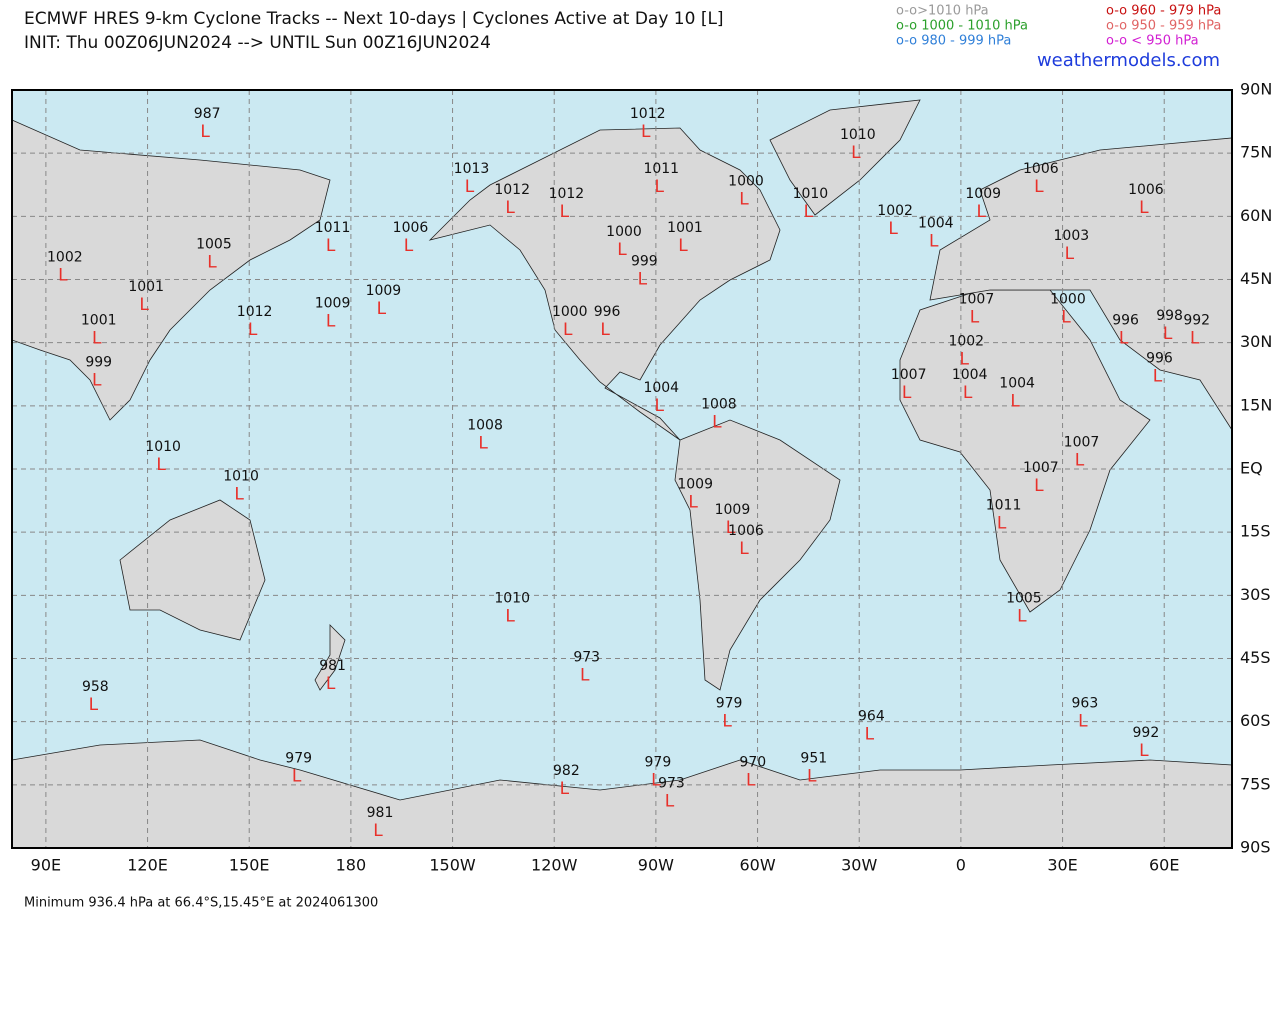 The width and height of the screenshot is (1280, 1028). I want to click on pressure-label: 951, so click(813, 758).